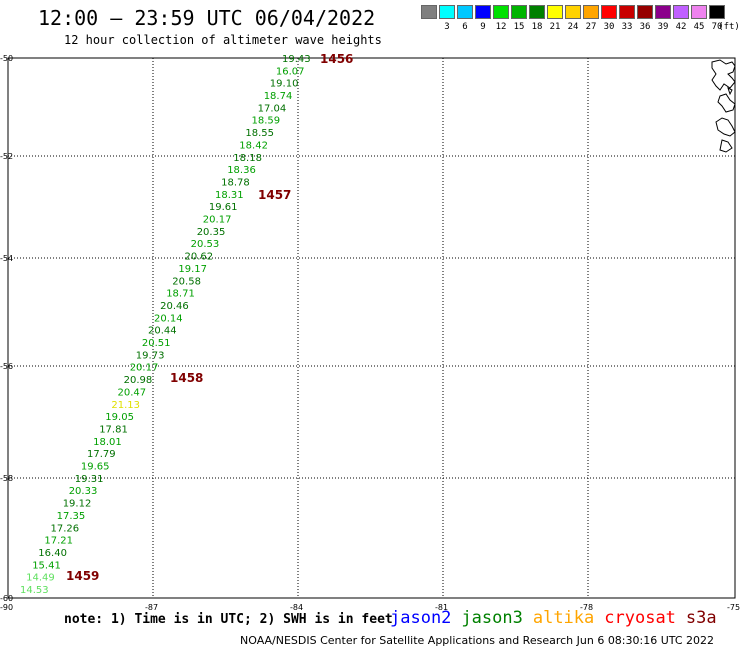 The width and height of the screenshot is (740, 650). I want to click on wave-height-value: 19.31, so click(89, 479).